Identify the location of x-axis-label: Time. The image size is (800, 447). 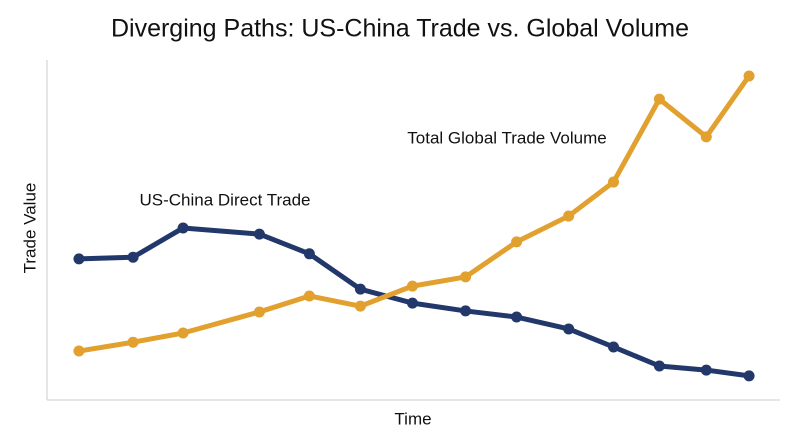
(412, 418).